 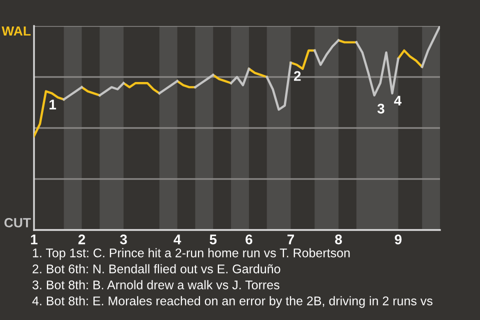 What do you see at coordinates (34, 239) in the screenshot?
I see `x-tick-label: 1` at bounding box center [34, 239].